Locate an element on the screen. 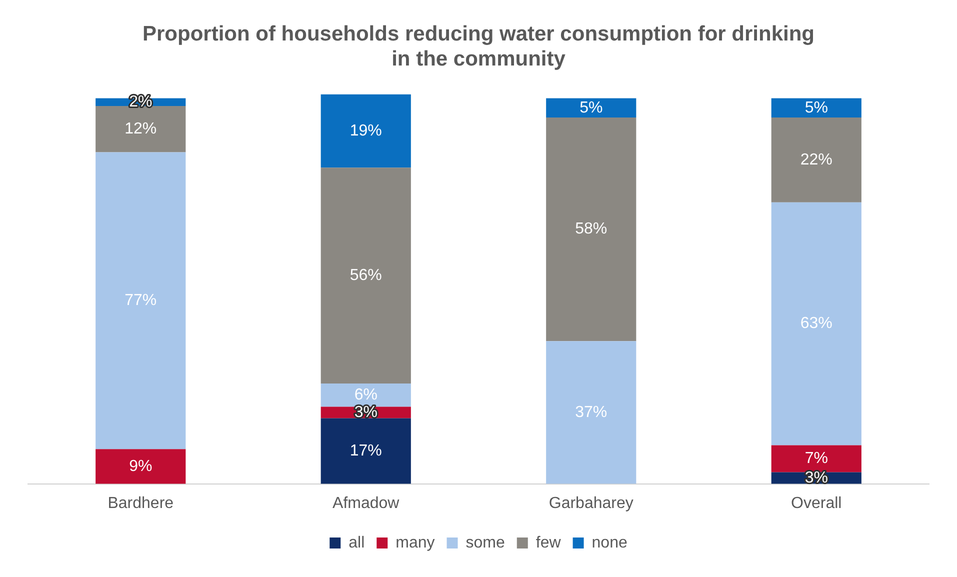  legend-label: few is located at coordinates (549, 543).